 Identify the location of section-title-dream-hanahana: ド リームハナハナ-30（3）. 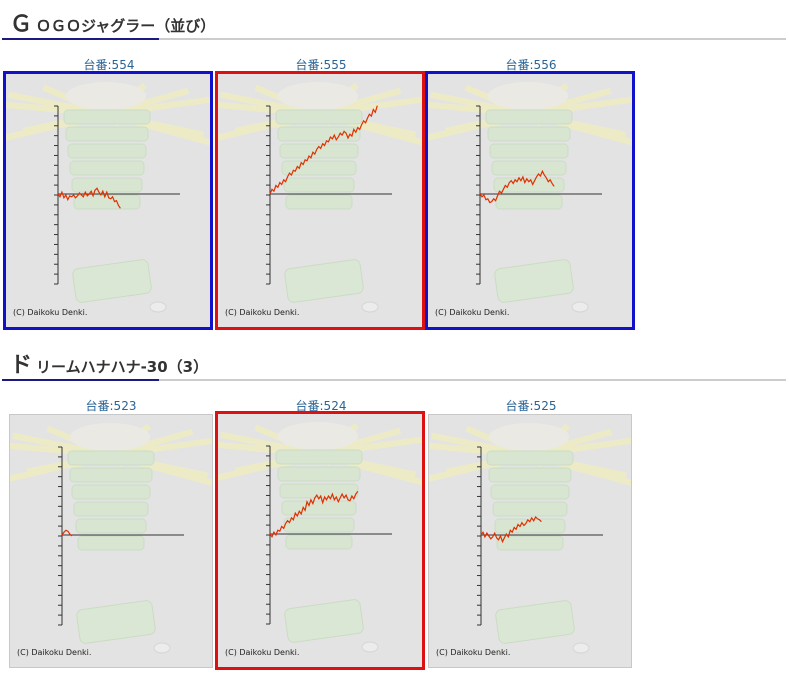
(109, 362).